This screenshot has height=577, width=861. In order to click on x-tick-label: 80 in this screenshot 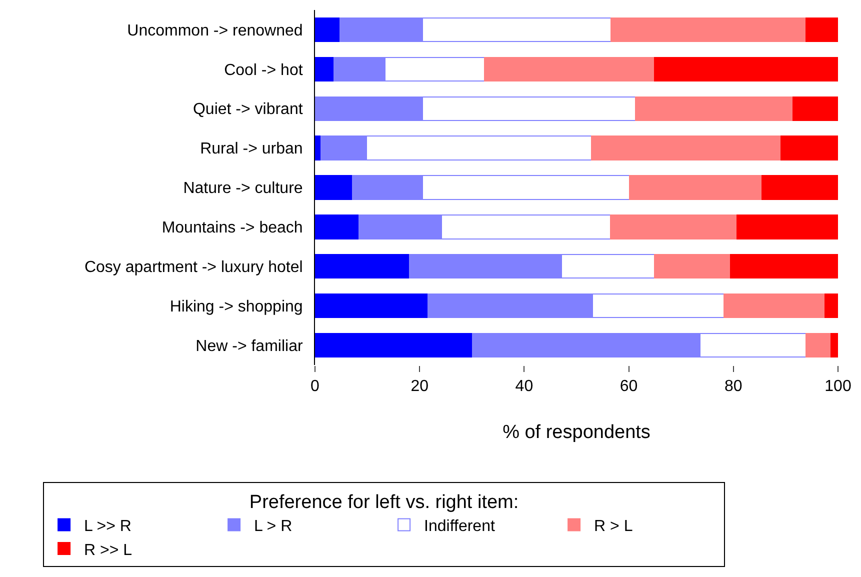, I will do `click(733, 387)`.